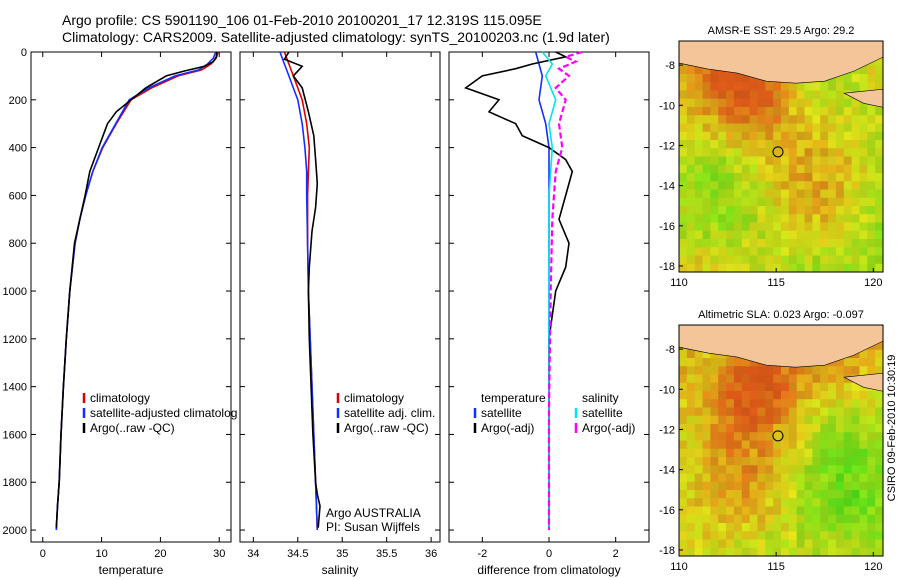 This screenshot has height=580, width=900. What do you see at coordinates (389, 413) in the screenshot?
I see `legend-label: satellite adj. clim.` at bounding box center [389, 413].